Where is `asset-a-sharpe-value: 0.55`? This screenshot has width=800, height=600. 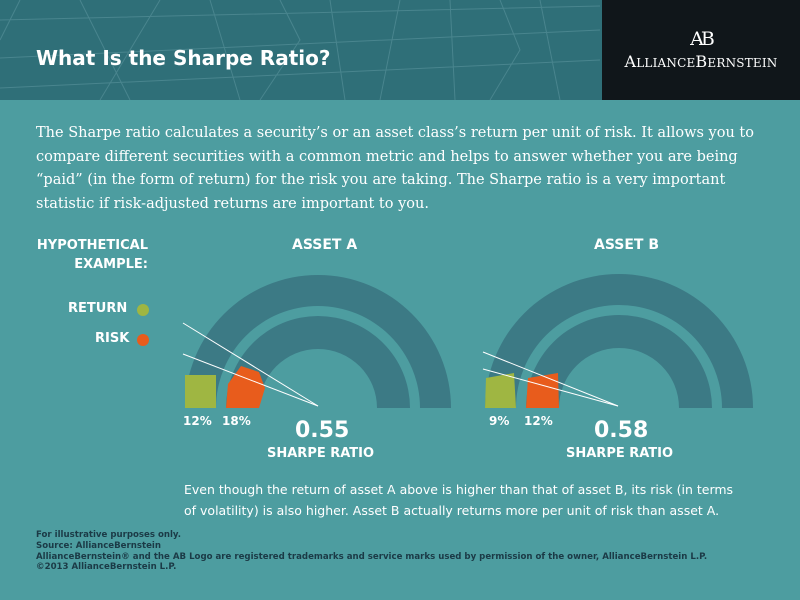
asset-a-sharpe-value: 0.55 is located at coordinates (322, 430).